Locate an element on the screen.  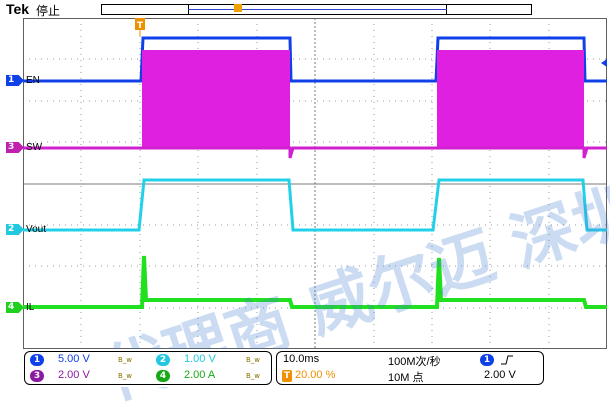
timebase-value: 10.0ms is located at coordinates (301, 359).